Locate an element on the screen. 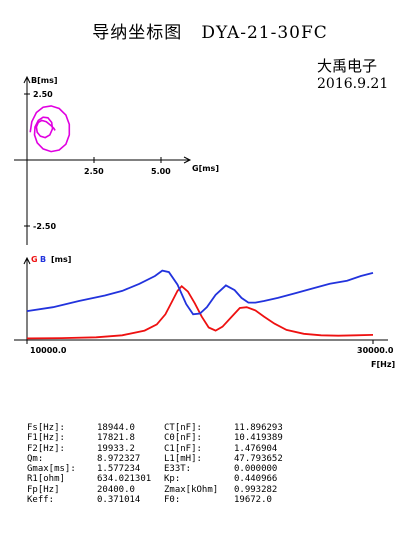  b-axis-label: B[ms] is located at coordinates (44, 80).